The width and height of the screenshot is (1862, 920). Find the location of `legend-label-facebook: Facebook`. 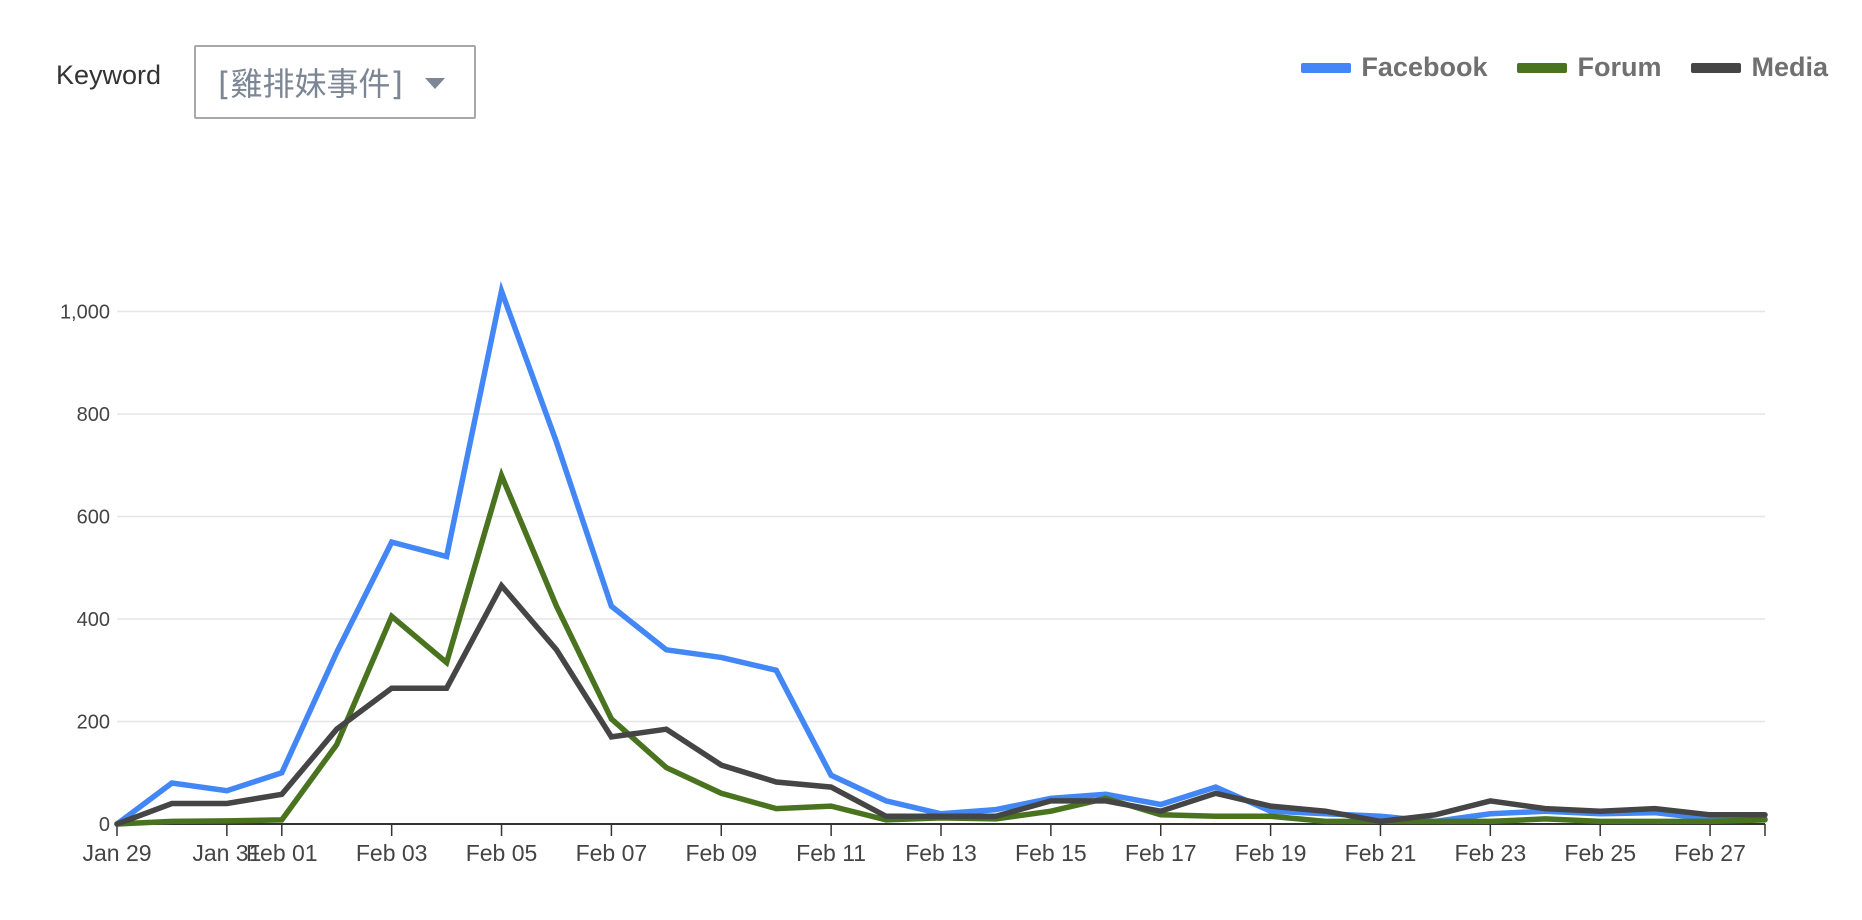

legend-label-facebook: Facebook is located at coordinates (1424, 67).